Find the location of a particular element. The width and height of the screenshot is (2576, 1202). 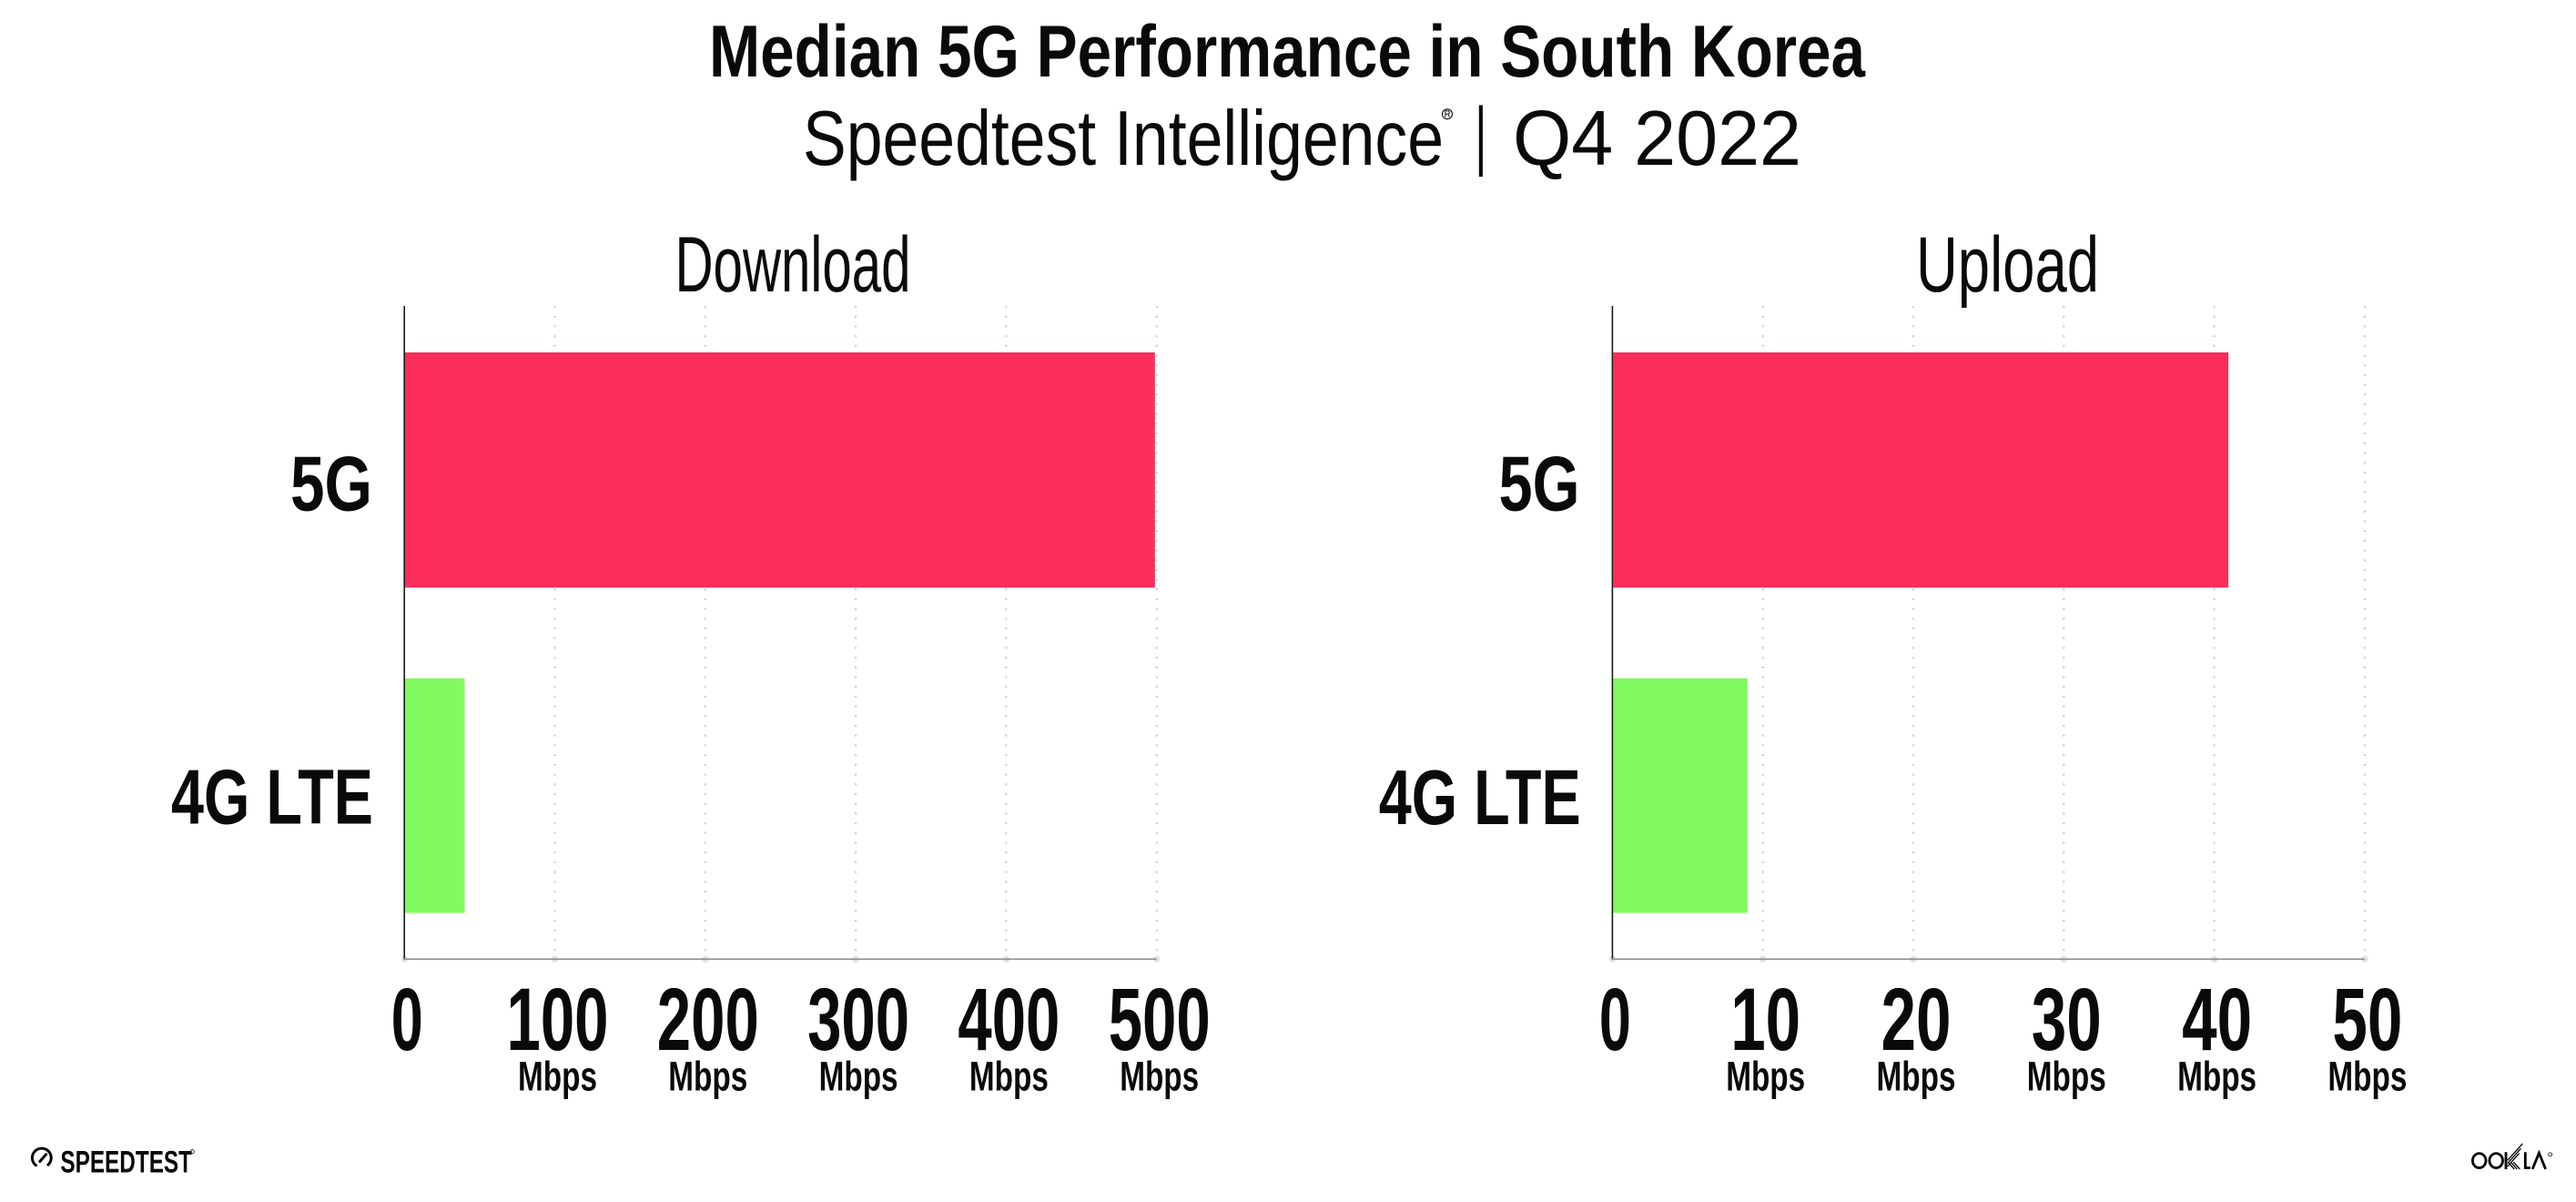

svg-text: 40 is located at coordinates (2217, 1019).